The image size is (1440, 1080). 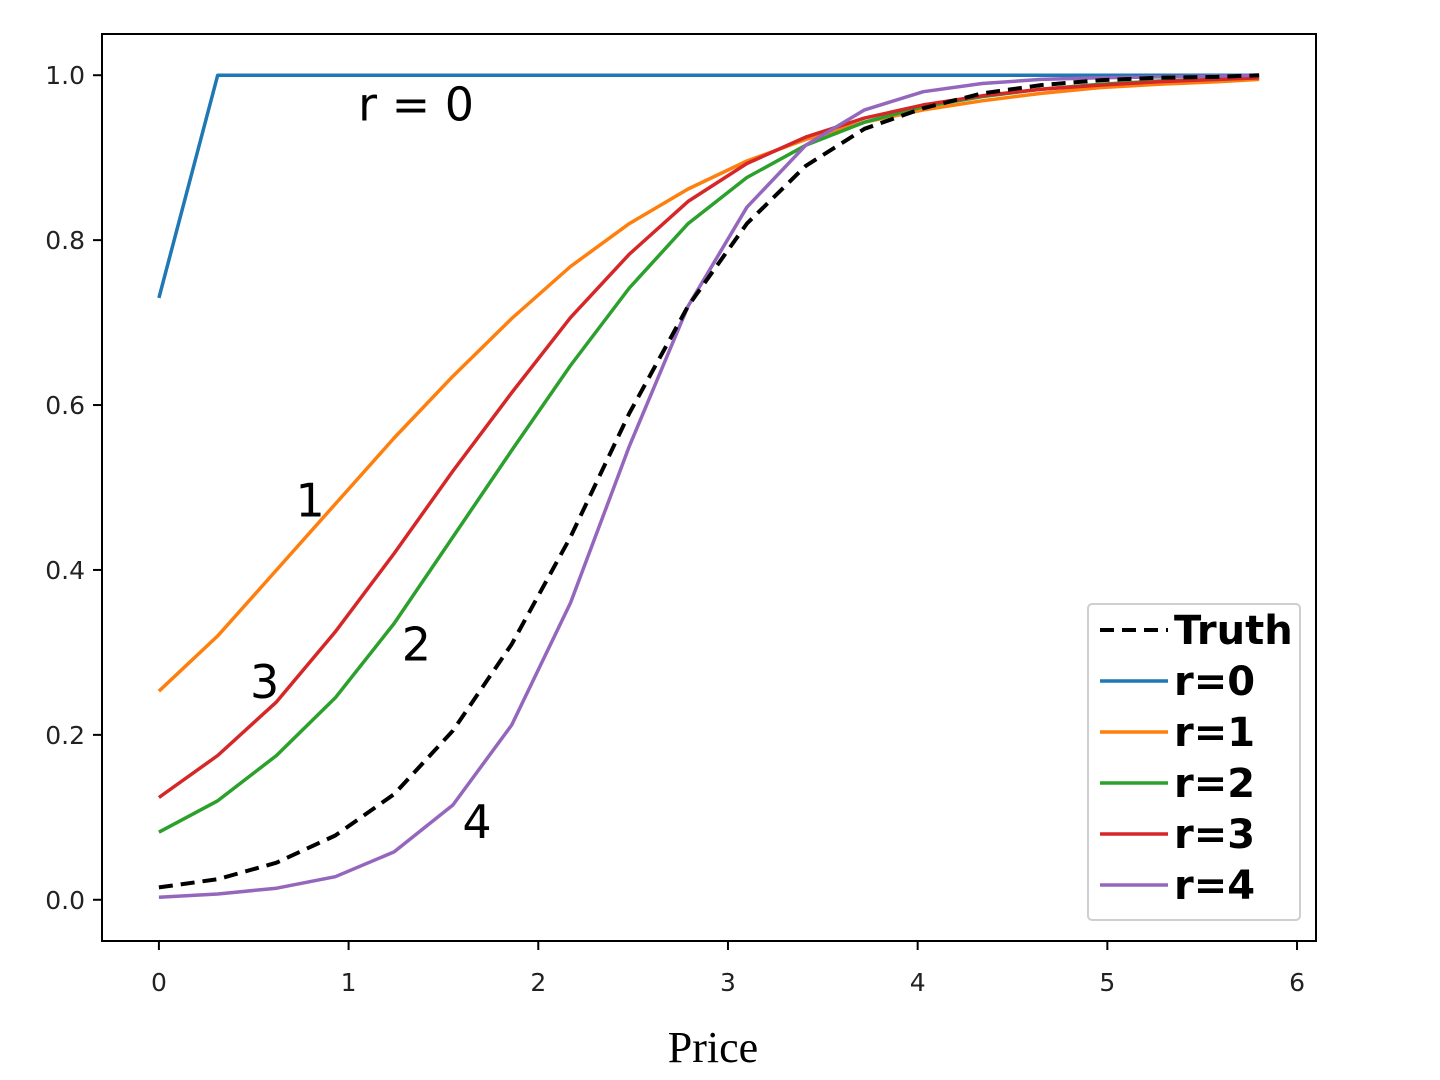 What do you see at coordinates (65, 735) in the screenshot?
I see `y-tick-label: 0.2` at bounding box center [65, 735].